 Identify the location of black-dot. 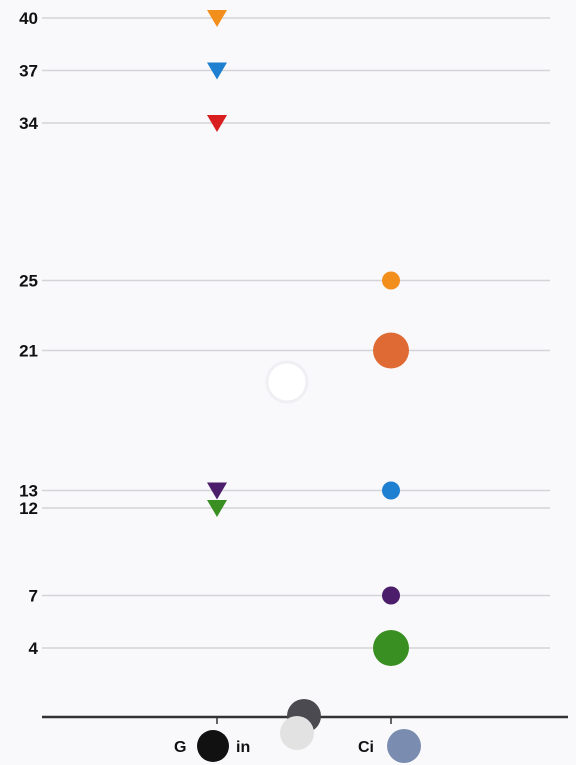
(213, 746).